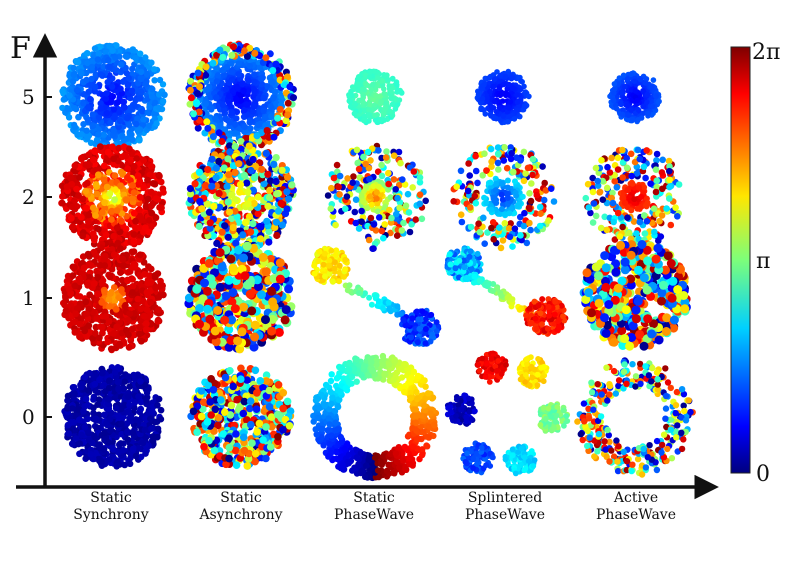  I want to click on panel-f5-static-synchrony, so click(113, 97).